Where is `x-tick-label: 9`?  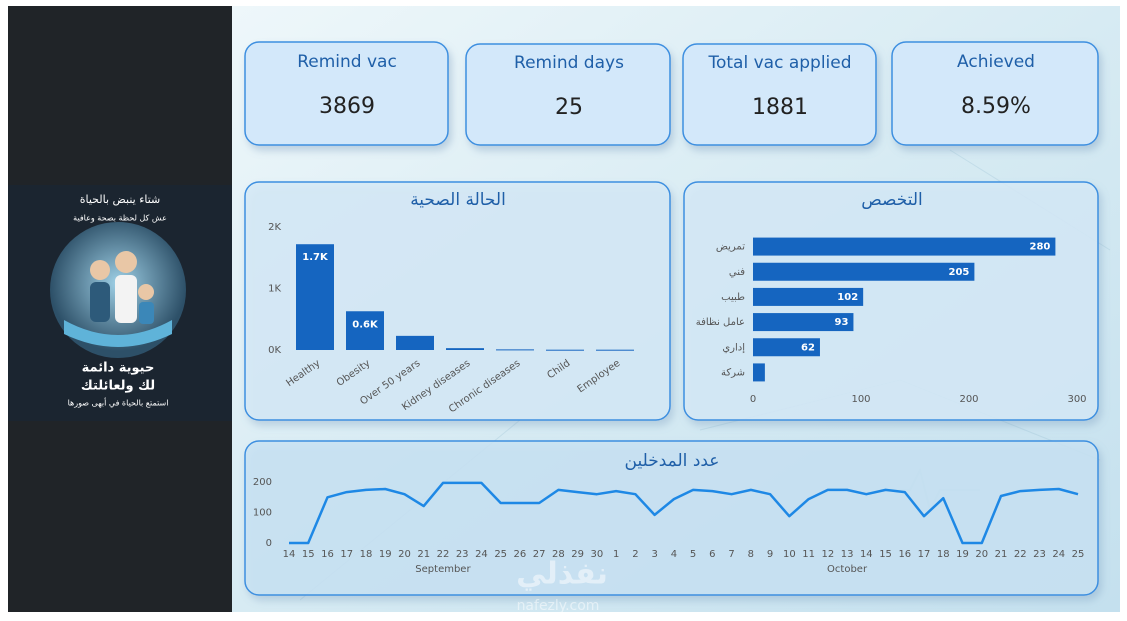
x-tick-label: 9 is located at coordinates (770, 554).